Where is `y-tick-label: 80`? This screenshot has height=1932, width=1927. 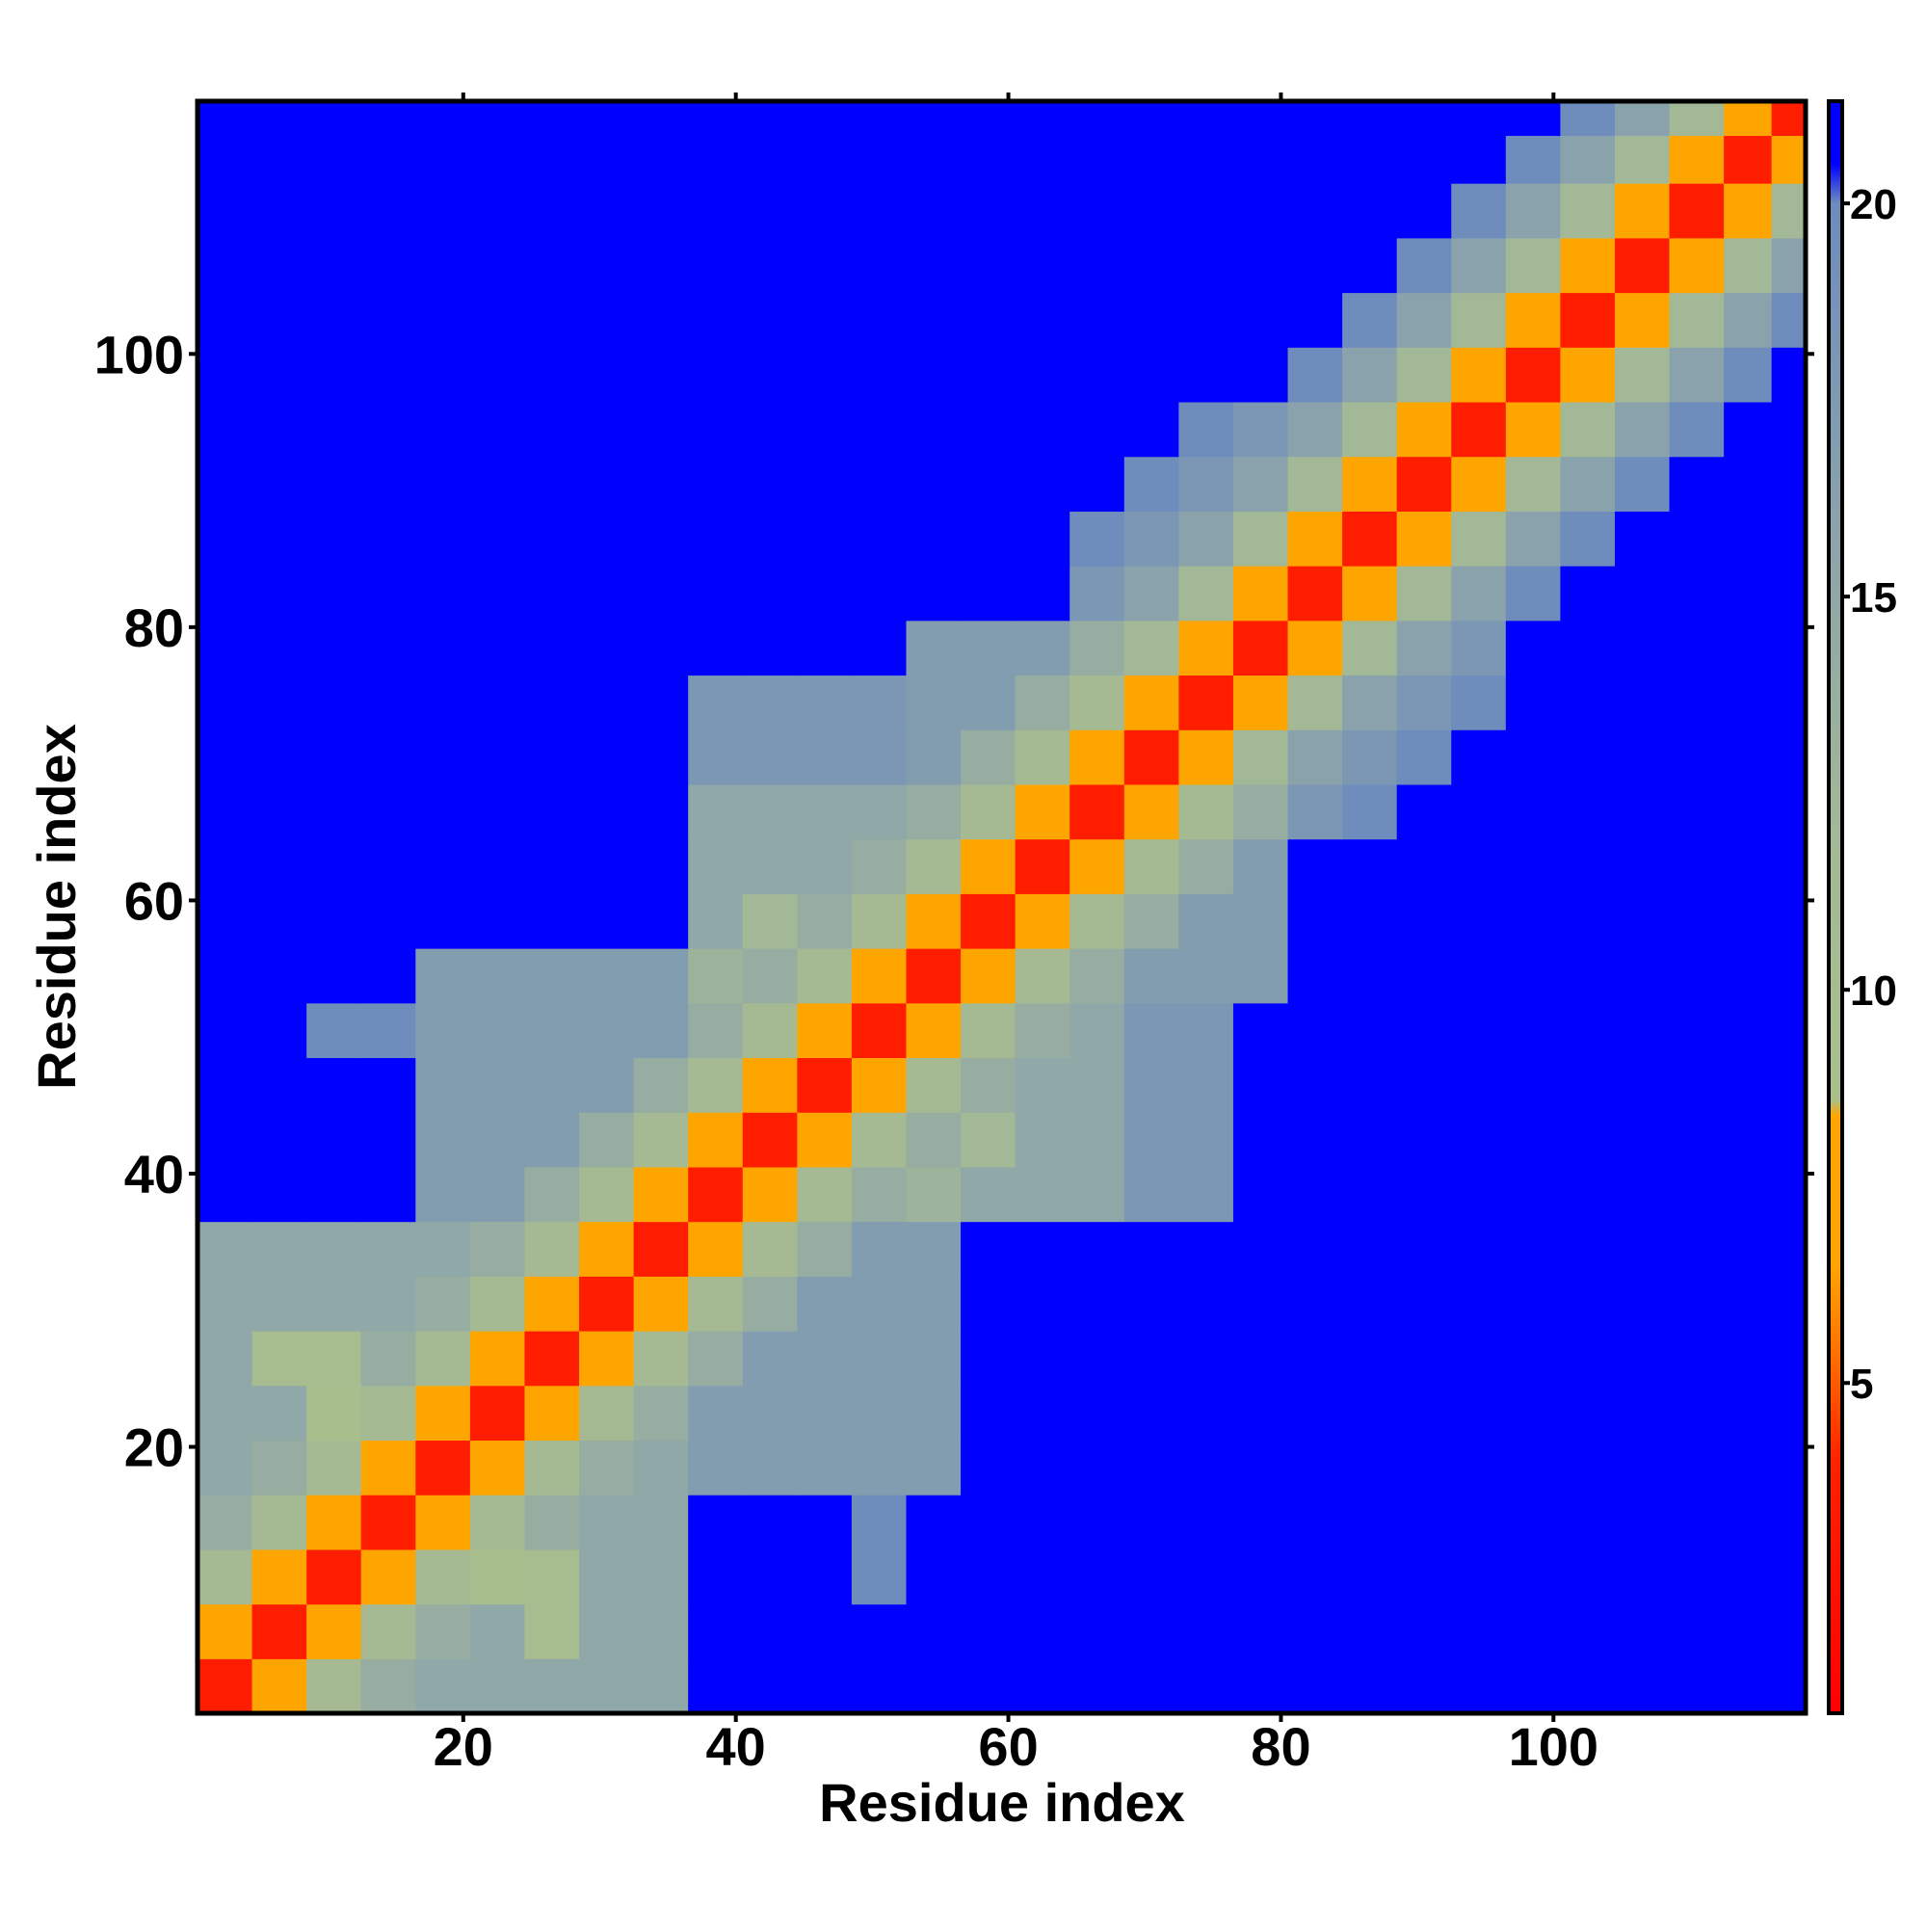 y-tick-label: 80 is located at coordinates (154, 627).